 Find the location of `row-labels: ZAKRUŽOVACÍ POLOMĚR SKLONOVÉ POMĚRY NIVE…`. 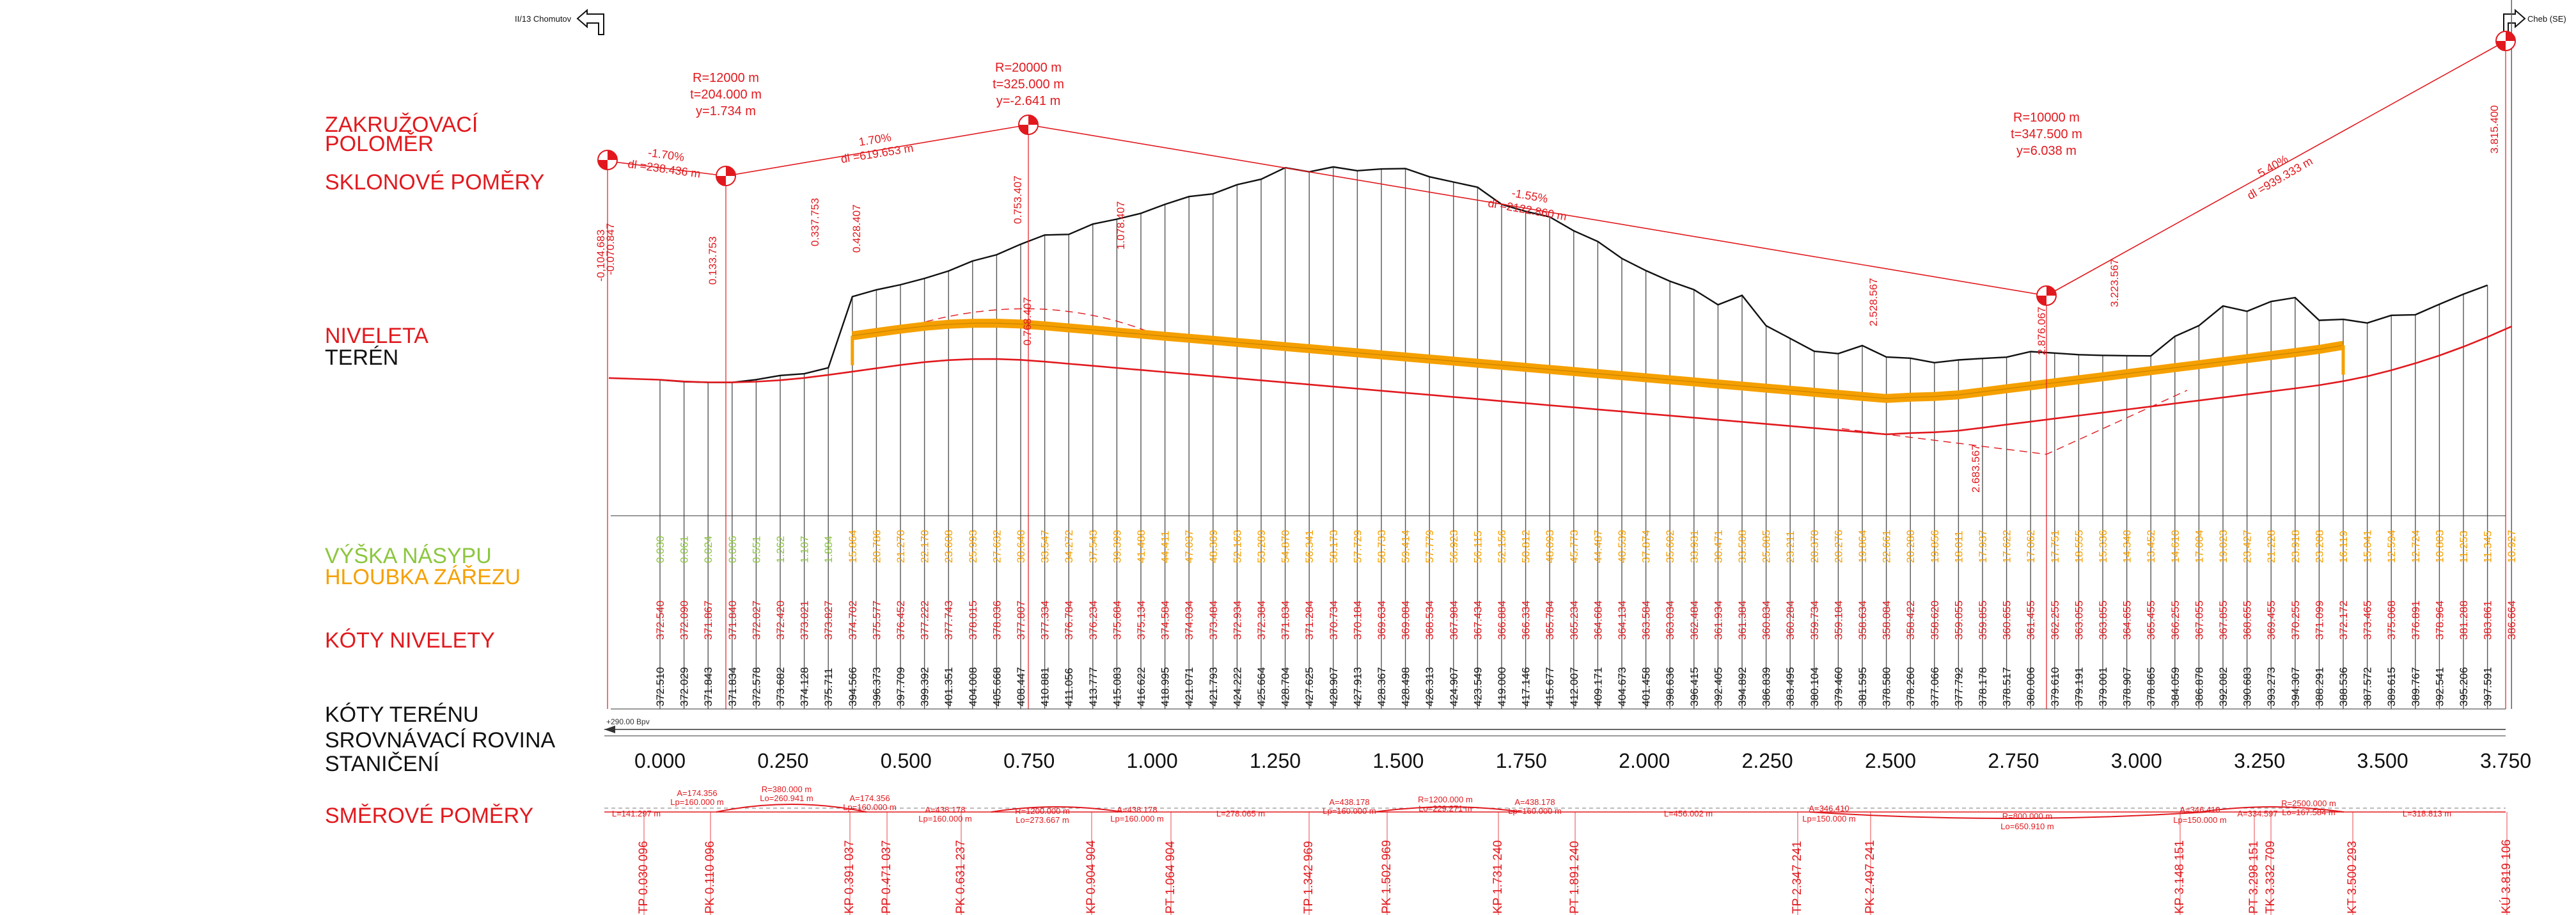

row-labels: ZAKRUŽOVACÍ POLOMĚR SKLONOVÉ POMĚRY NIVE… is located at coordinates (440, 471).